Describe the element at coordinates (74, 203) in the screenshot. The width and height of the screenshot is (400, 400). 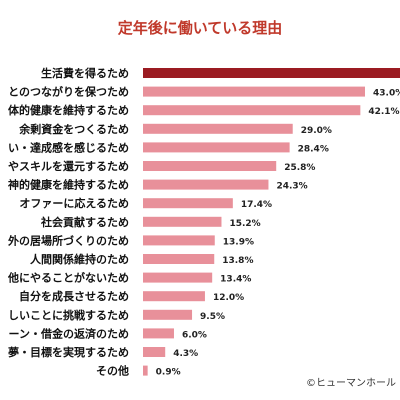
I see `category-label: オファーに応えるため` at that location.